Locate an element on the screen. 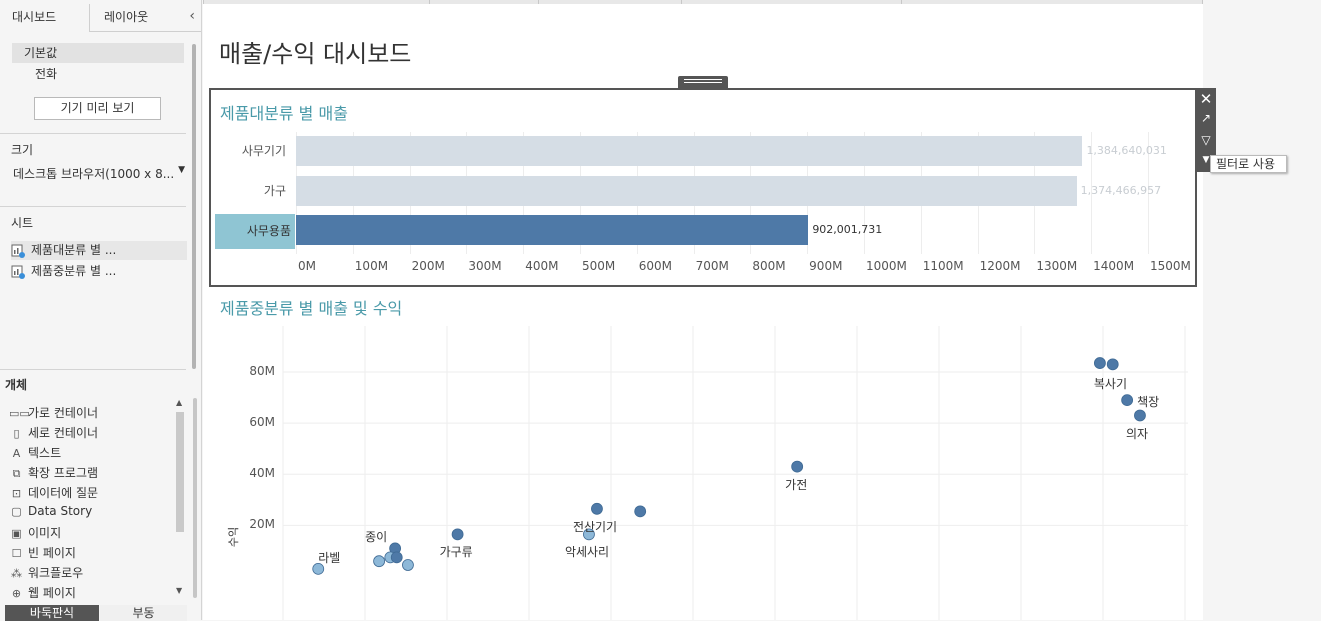  bar-value-label: 1,374,466,957 is located at coordinates (1121, 190).